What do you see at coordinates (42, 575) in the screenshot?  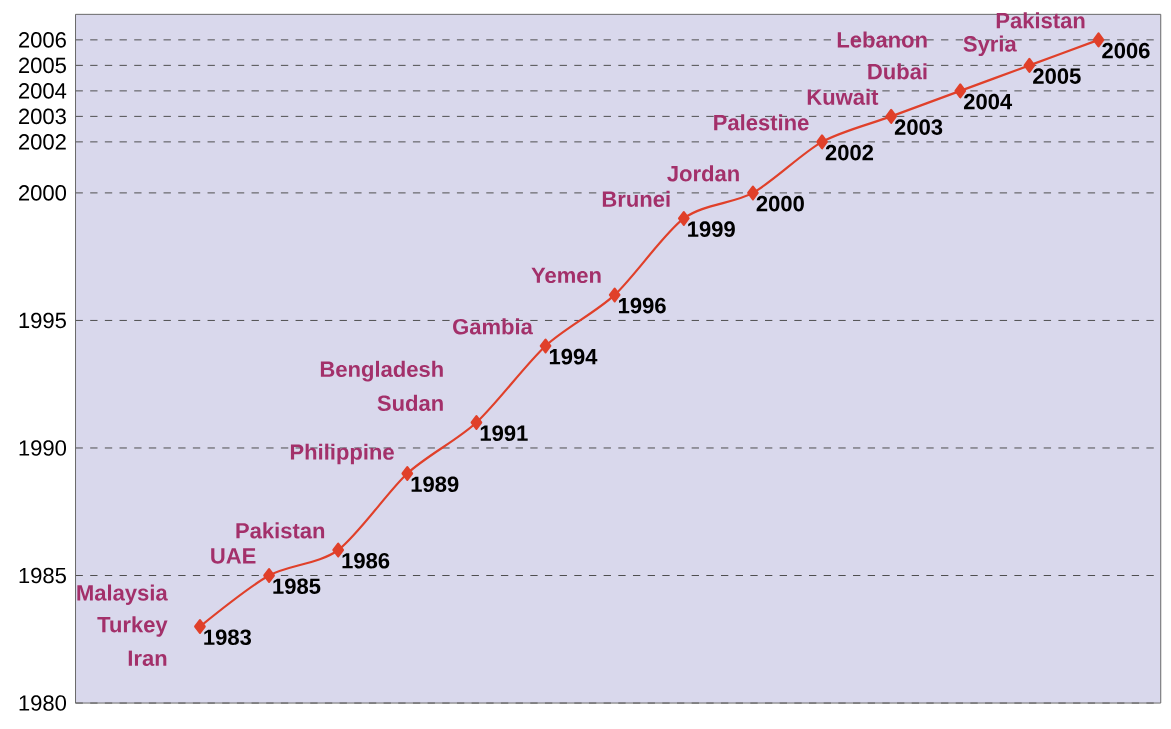 I see `y-tick-label: 1985` at bounding box center [42, 575].